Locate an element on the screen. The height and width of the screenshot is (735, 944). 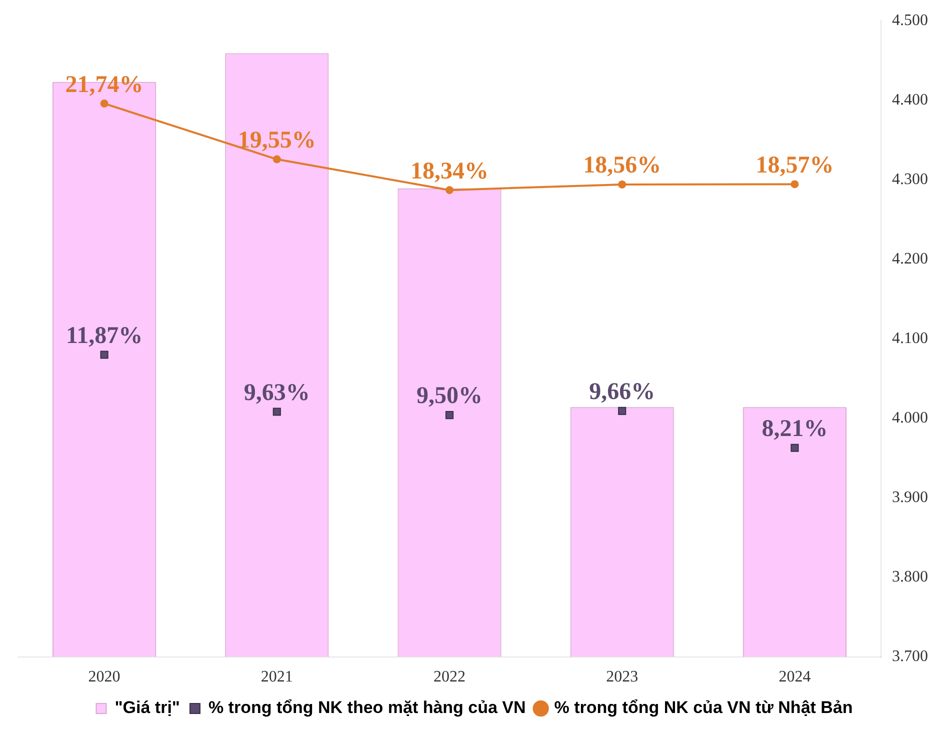
y-tick-label: 4.000 is located at coordinates (910, 417).